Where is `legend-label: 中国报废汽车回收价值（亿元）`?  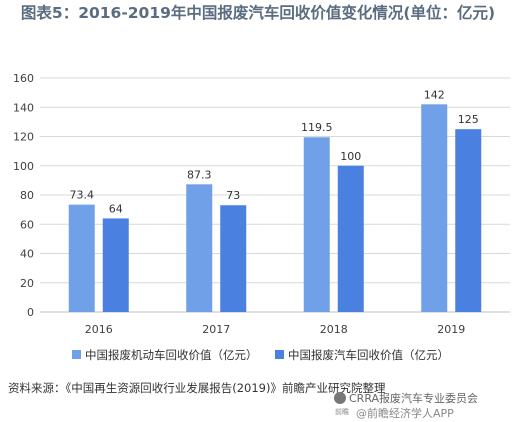
legend-label: 中国报废汽车回收价值（亿元） is located at coordinates (368, 355).